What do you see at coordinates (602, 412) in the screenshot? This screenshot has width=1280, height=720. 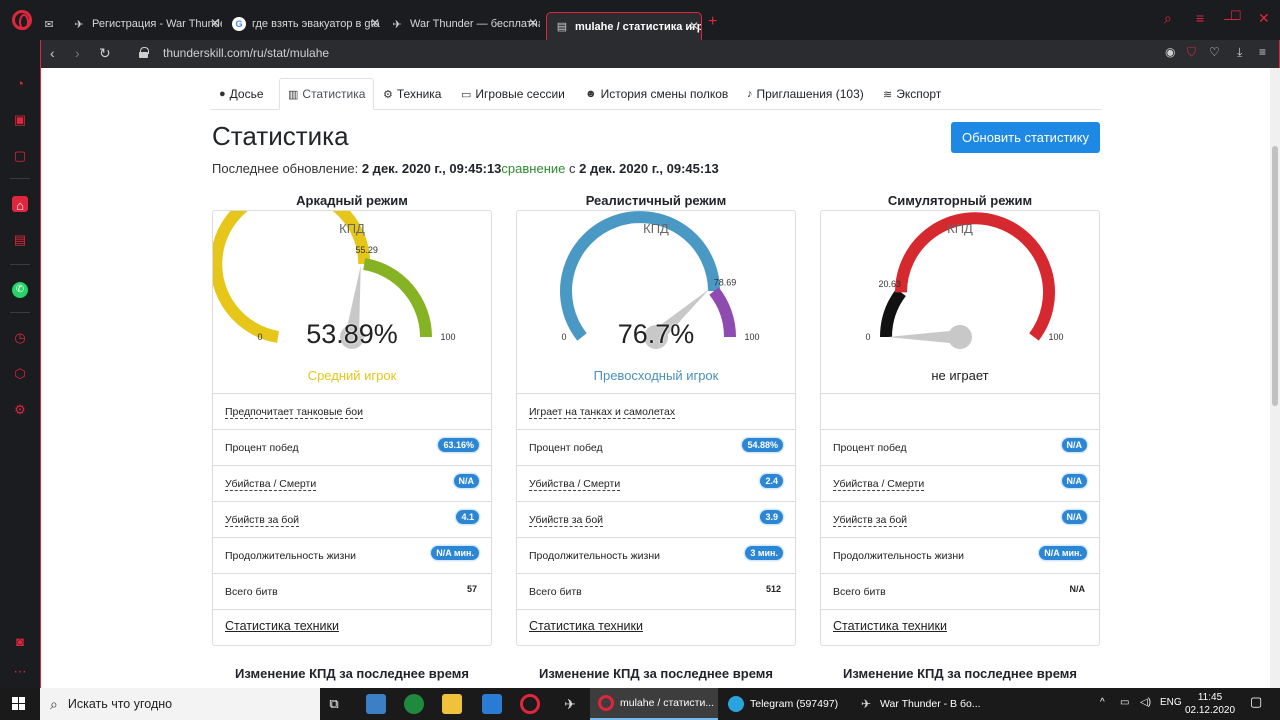 I see `preference-label: Играет на танках и самолетах` at bounding box center [602, 412].